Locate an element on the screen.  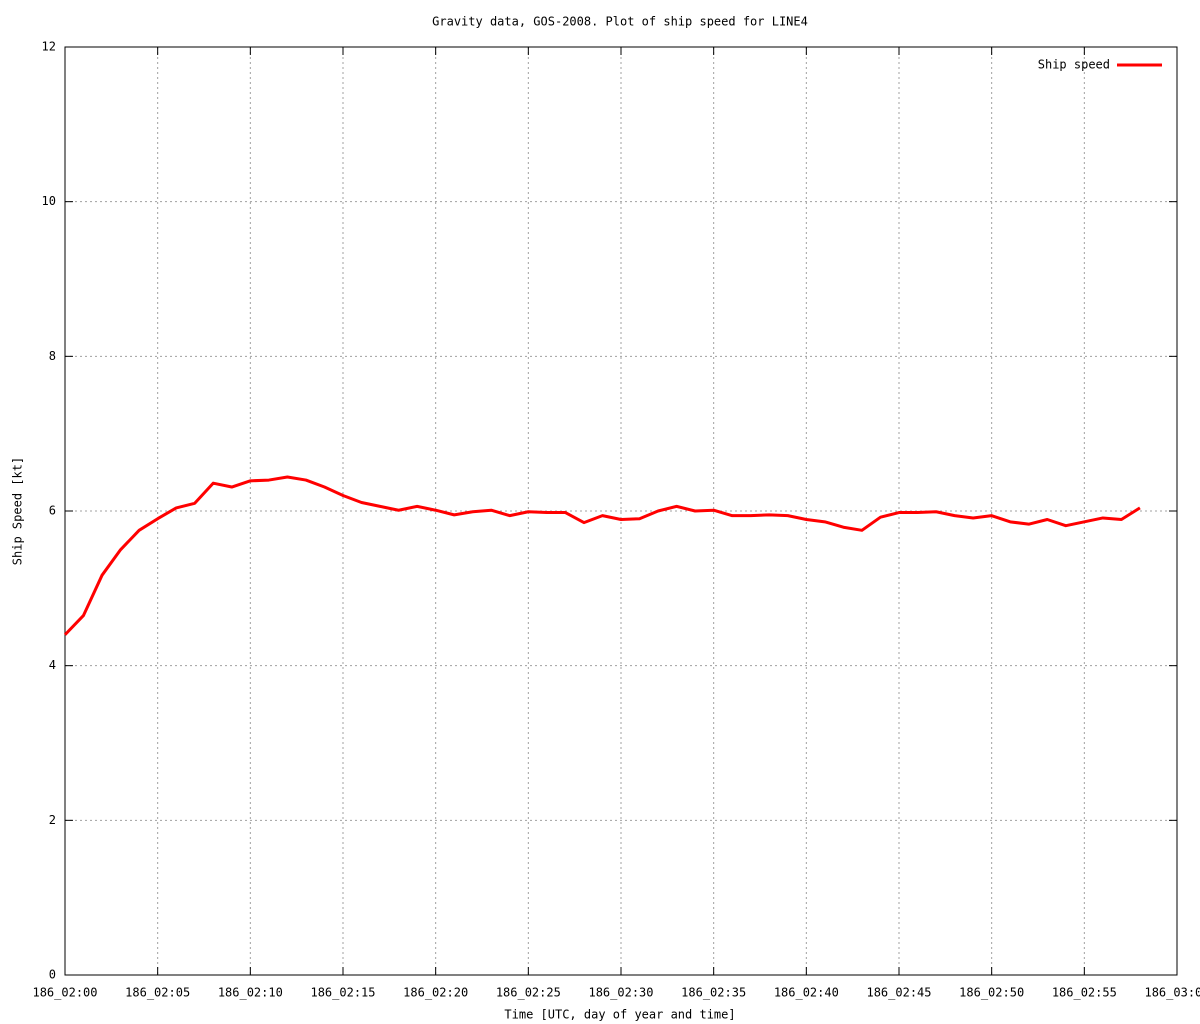
x-tick-label: 186_02:50 is located at coordinates (991, 993).